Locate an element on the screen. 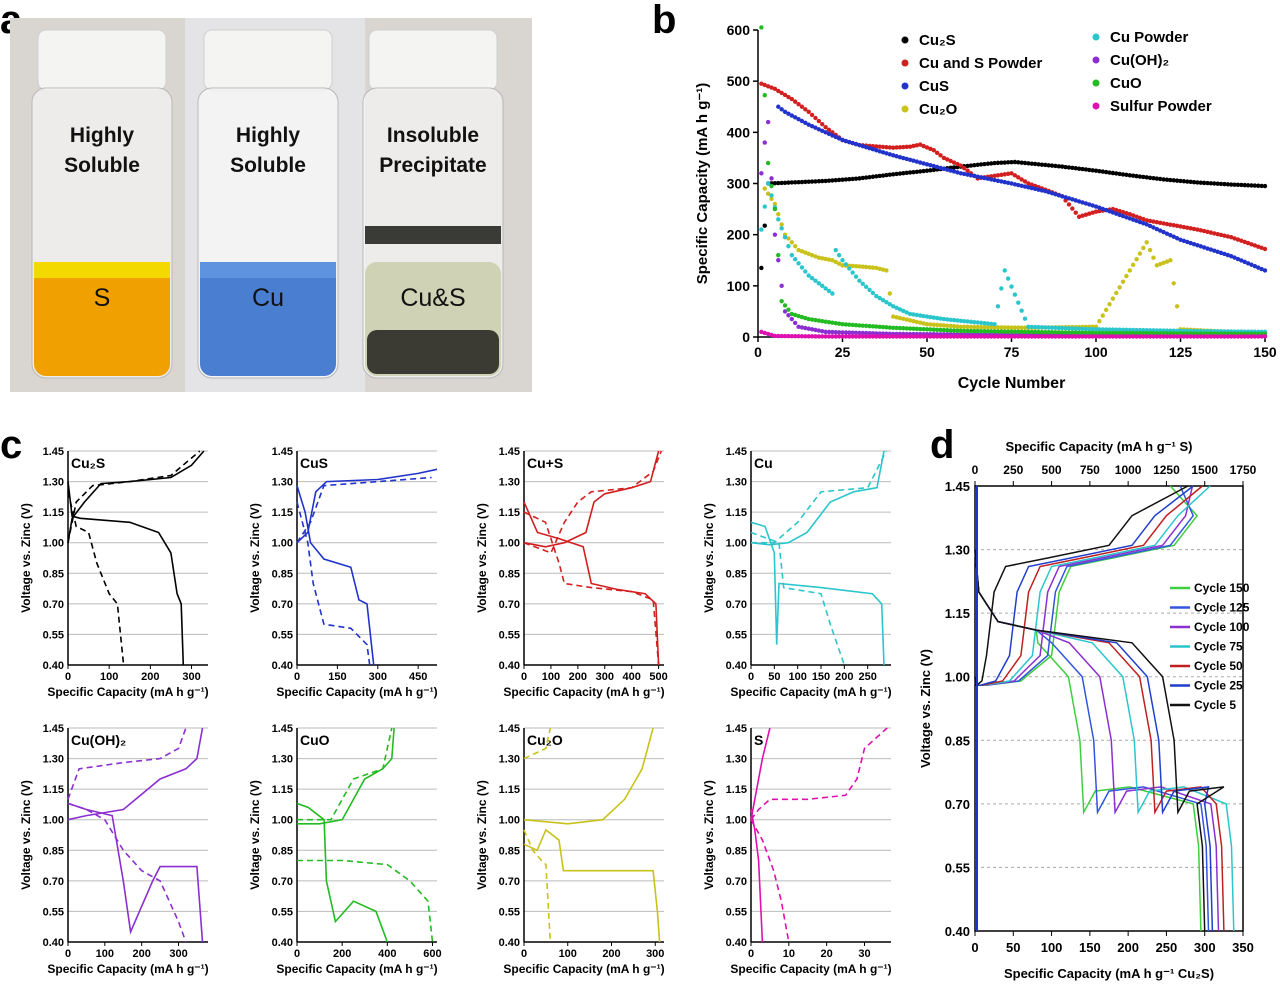 This screenshot has width=1280, height=996. x-top-tick-label: 1250 is located at coordinates (1166, 470).